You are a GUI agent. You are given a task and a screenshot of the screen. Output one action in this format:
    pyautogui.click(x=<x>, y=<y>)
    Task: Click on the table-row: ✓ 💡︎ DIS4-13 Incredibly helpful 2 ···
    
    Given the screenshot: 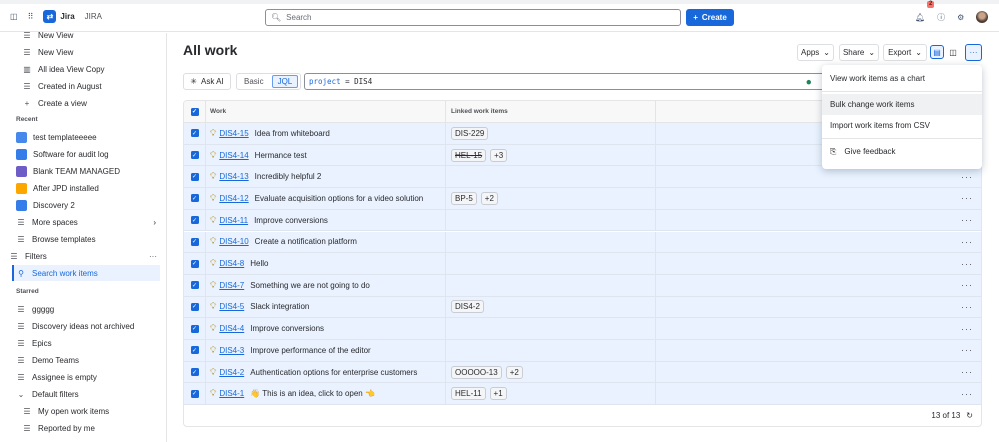 What is the action you would take?
    pyautogui.click(x=582, y=177)
    